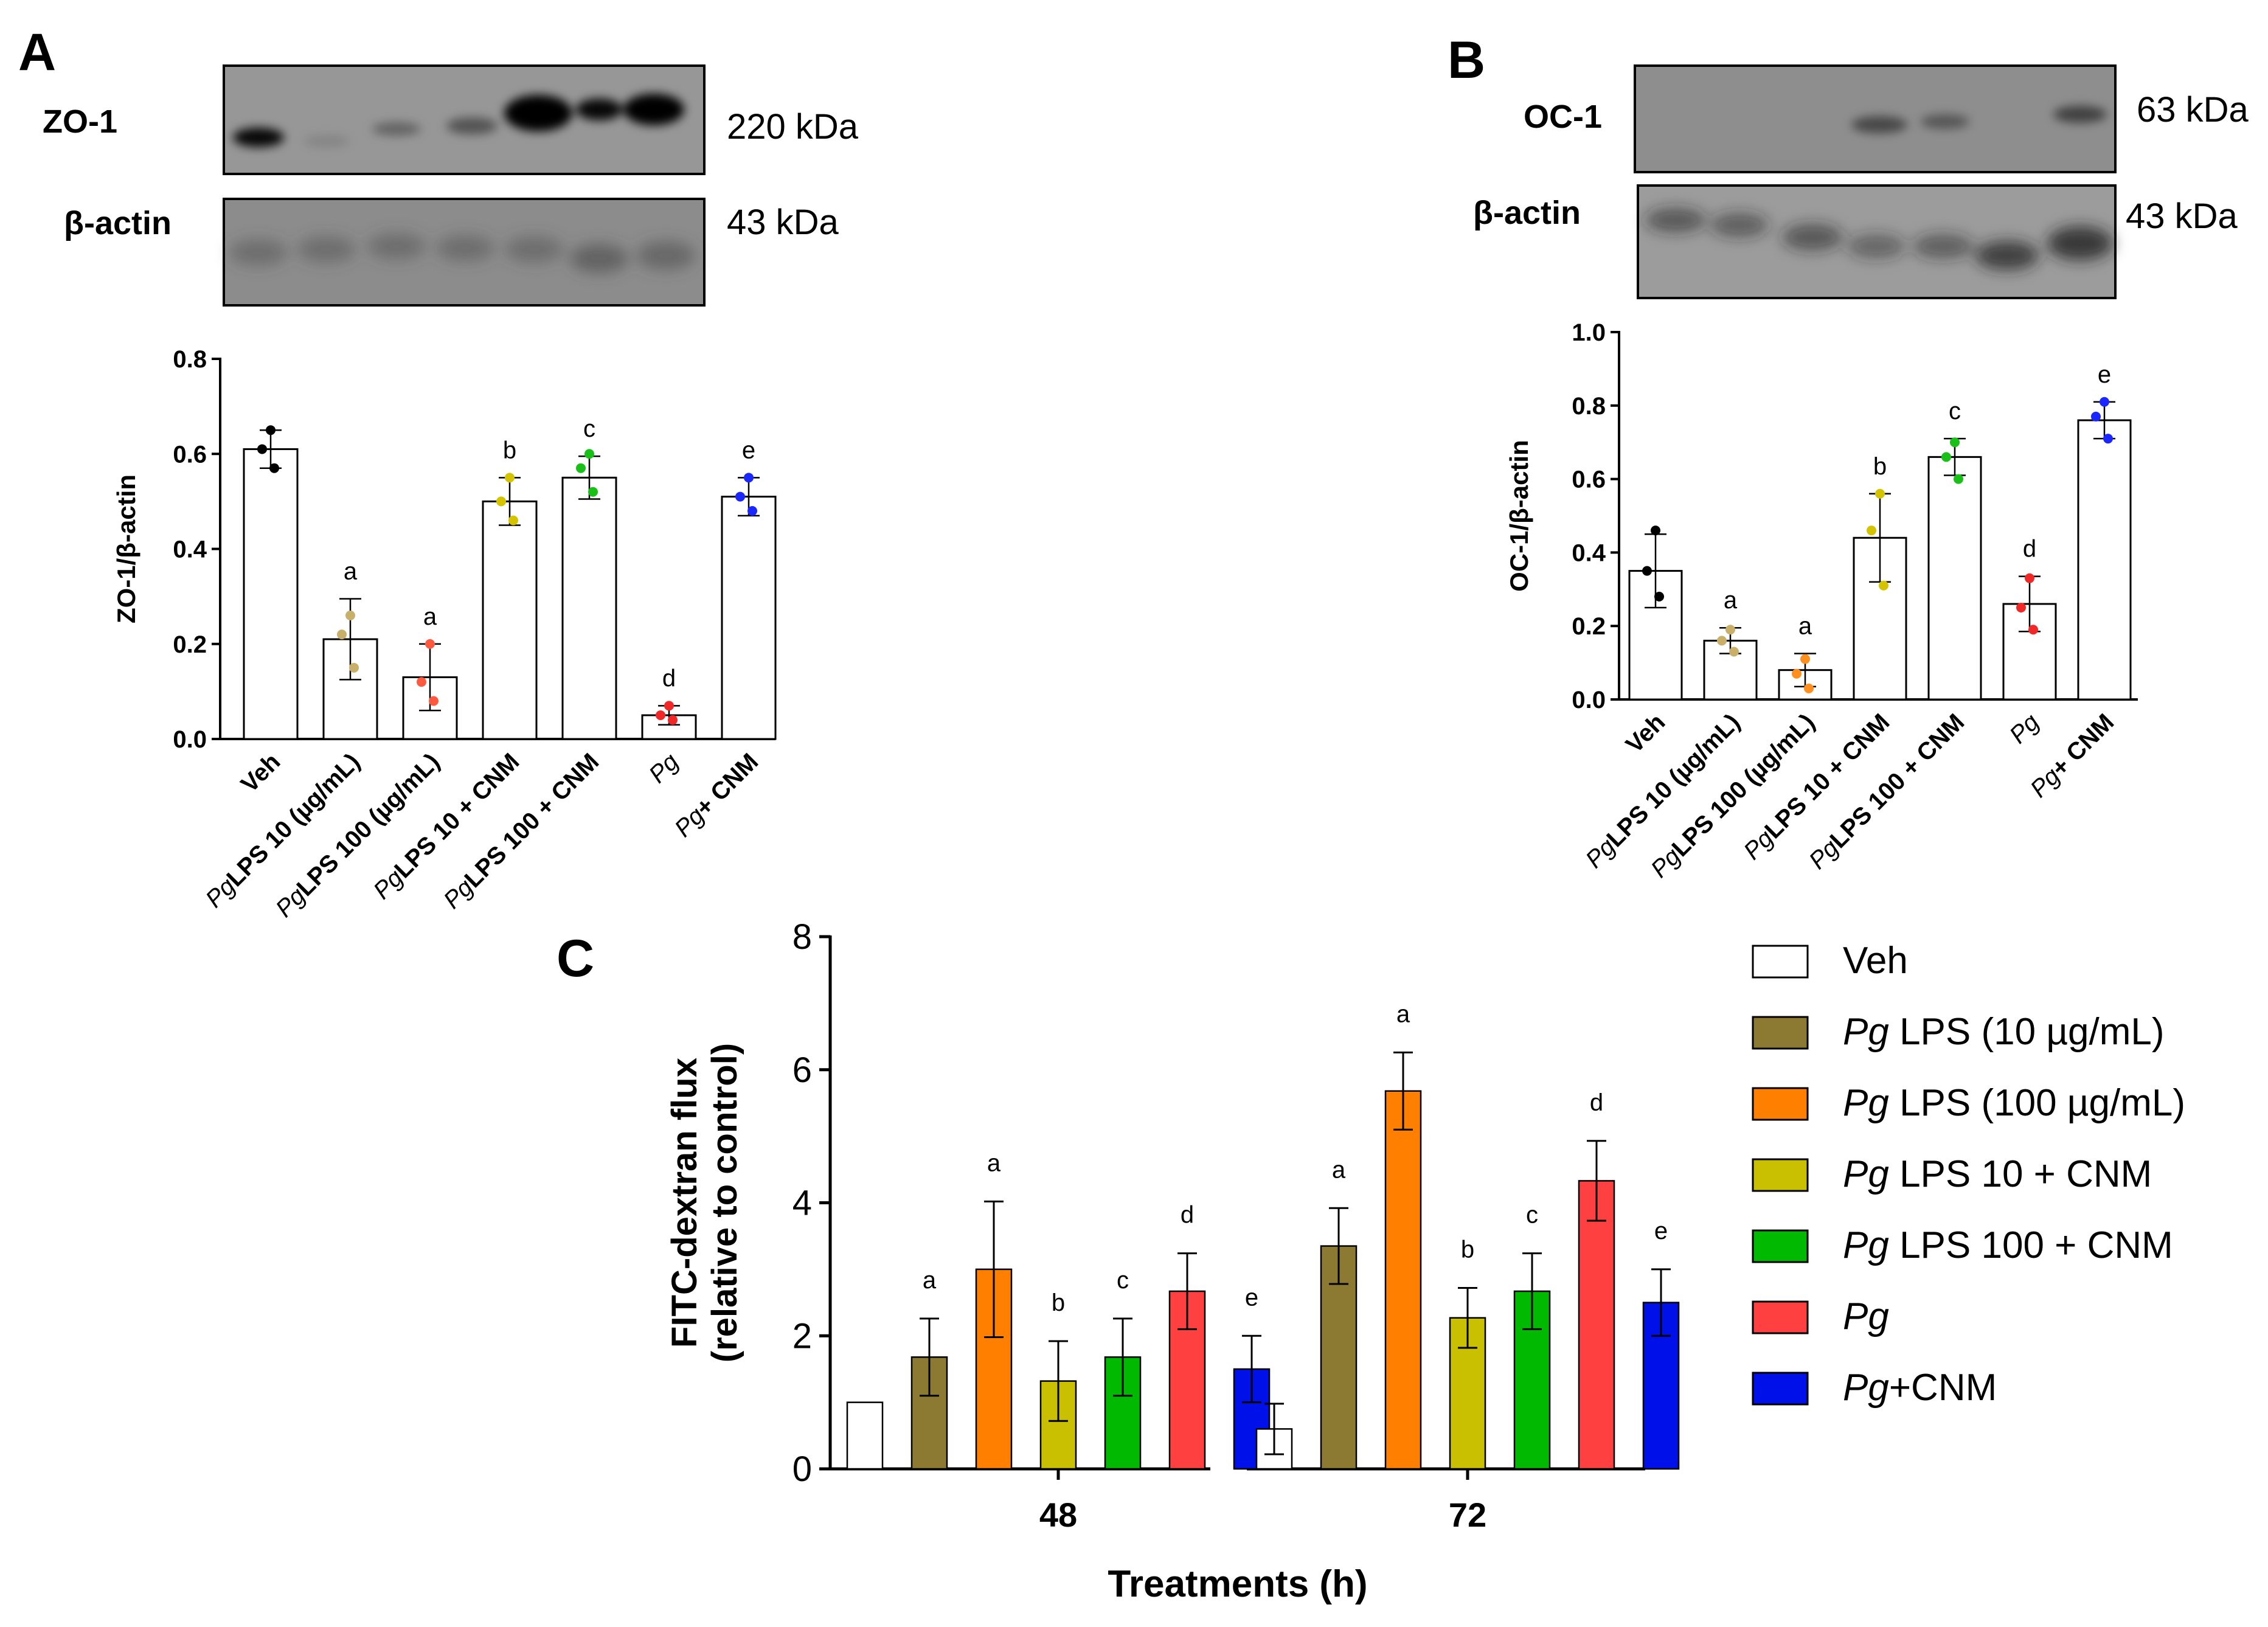 Image resolution: width=2268 pixels, height=1627 pixels. I want to click on zo1-y-tick-label: 0.2, so click(190, 644).